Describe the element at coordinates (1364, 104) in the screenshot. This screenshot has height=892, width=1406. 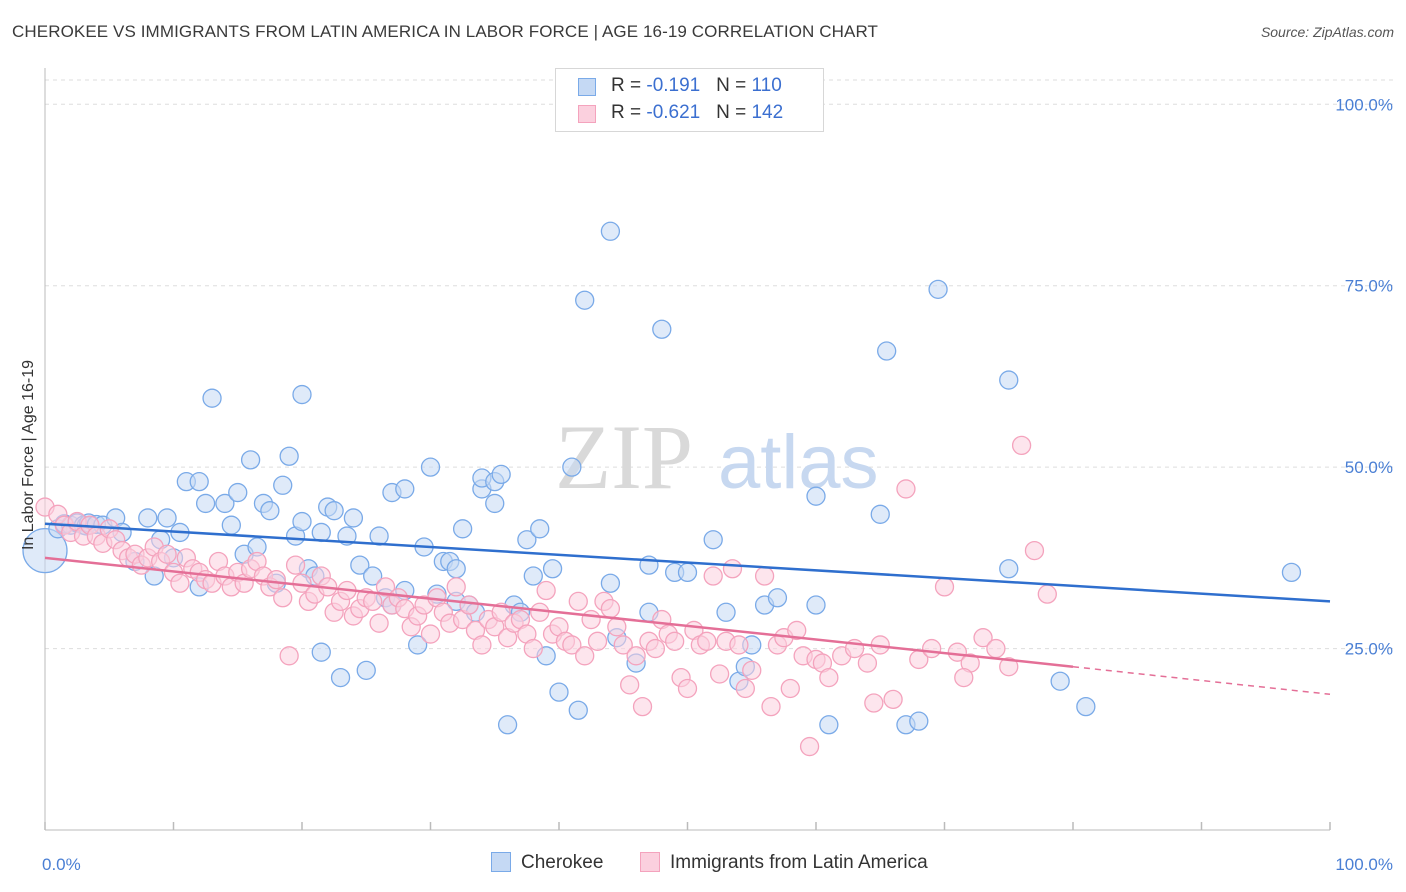
I see `y-tick-label: 100.0%` at that location.